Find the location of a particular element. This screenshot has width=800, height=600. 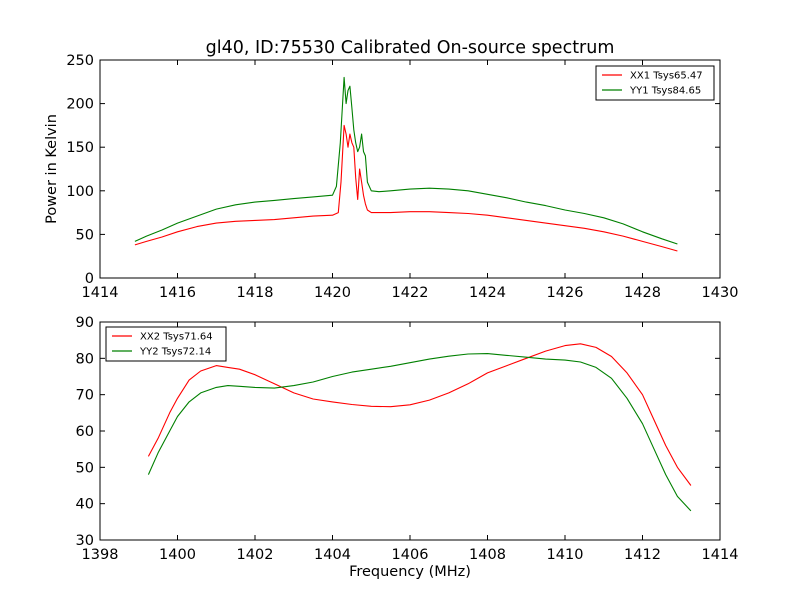

bottom-x-tick-label: 1402 is located at coordinates (255, 555).